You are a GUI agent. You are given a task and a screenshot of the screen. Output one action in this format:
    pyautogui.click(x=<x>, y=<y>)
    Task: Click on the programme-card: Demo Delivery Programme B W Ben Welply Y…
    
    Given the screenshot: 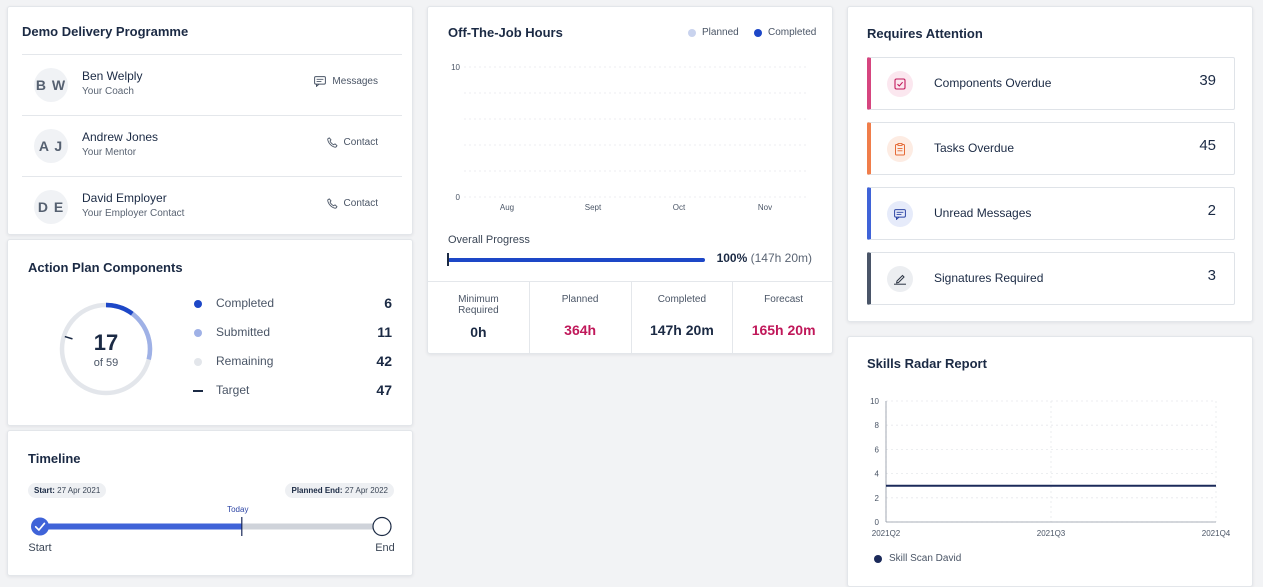 What is the action you would take?
    pyautogui.click(x=210, y=120)
    